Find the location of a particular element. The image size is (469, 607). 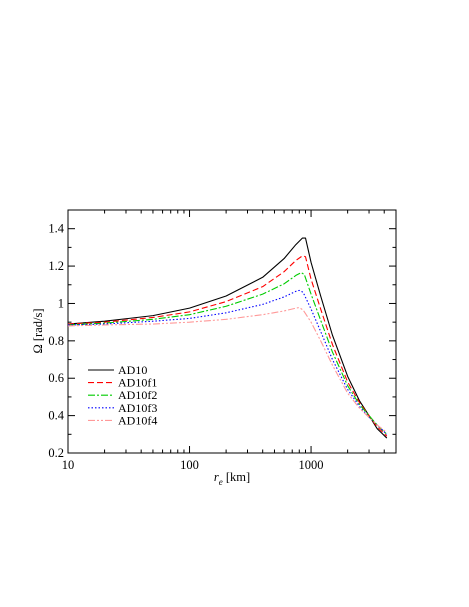

x-axis-label: re [km] is located at coordinates (232, 478).